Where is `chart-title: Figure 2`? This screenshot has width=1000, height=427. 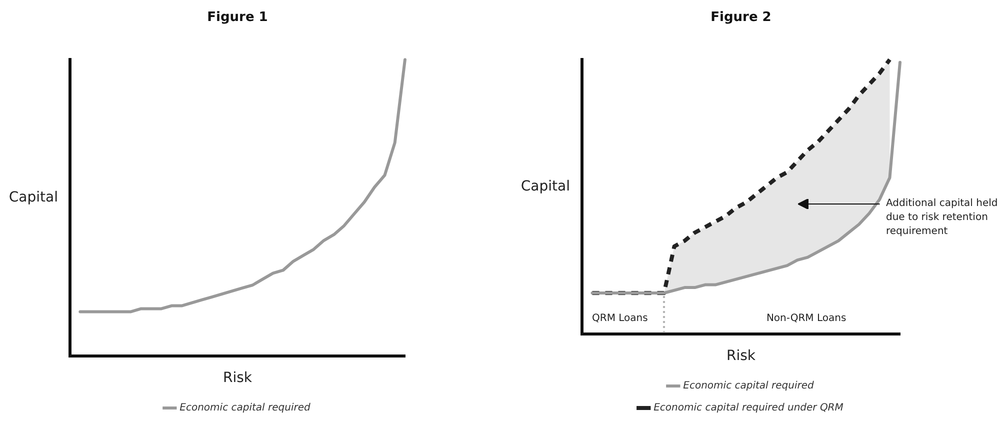
chart-title: Figure 2 is located at coordinates (741, 18).